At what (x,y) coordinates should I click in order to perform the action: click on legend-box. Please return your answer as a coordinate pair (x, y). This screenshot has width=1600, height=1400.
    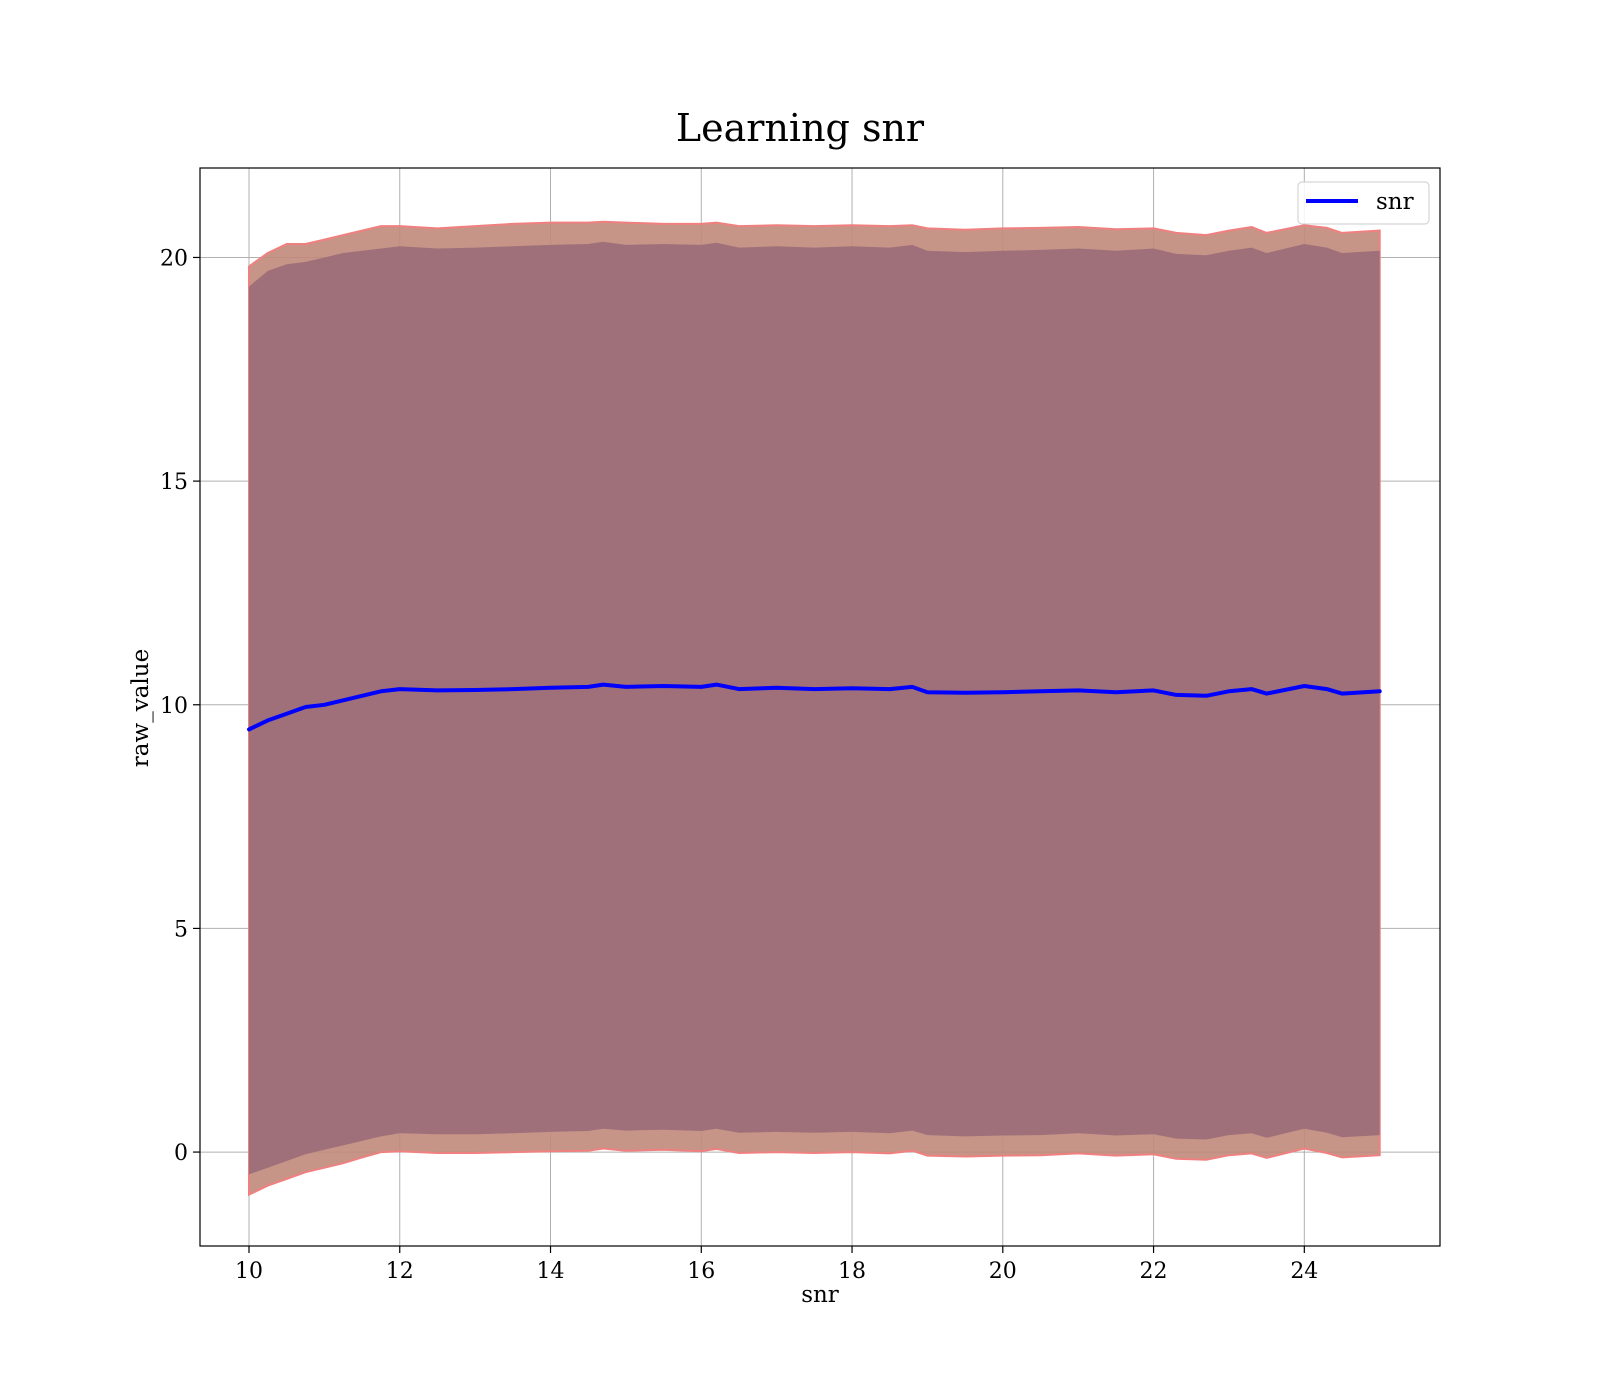
    Looking at the image, I should click on (1363, 203).